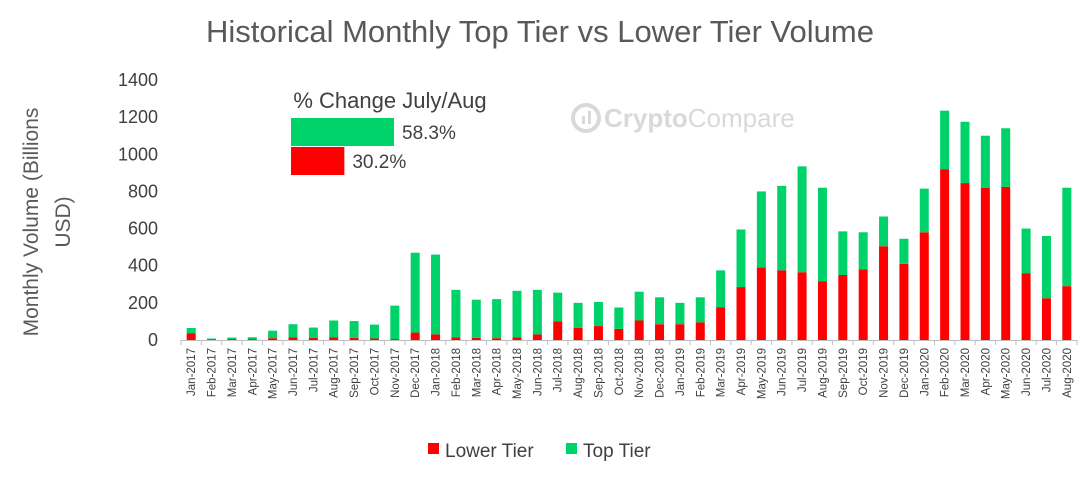  I want to click on x-tick-label: Jun-2020, so click(1027, 372).